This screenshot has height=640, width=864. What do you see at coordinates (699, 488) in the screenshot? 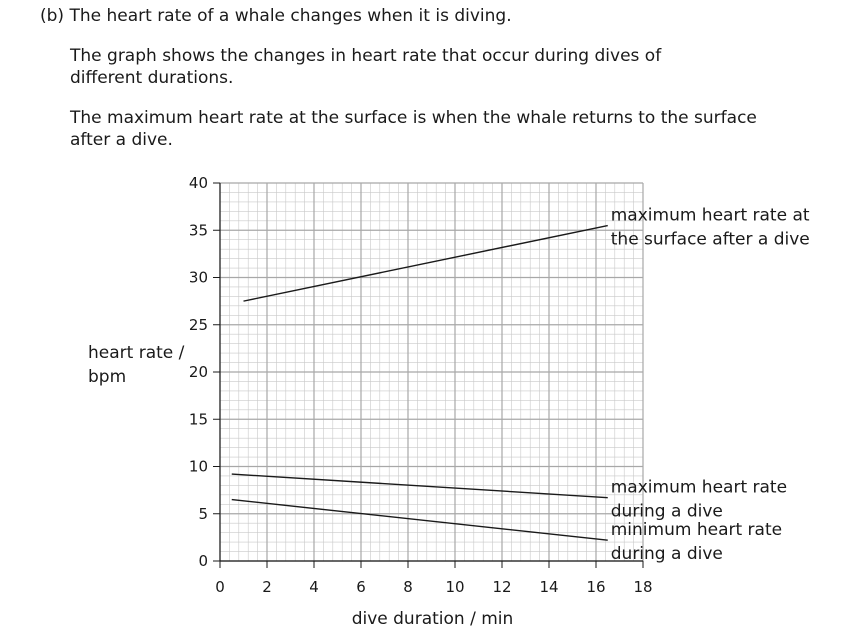
I see `series-label-line: maximum heart rate` at bounding box center [699, 488].